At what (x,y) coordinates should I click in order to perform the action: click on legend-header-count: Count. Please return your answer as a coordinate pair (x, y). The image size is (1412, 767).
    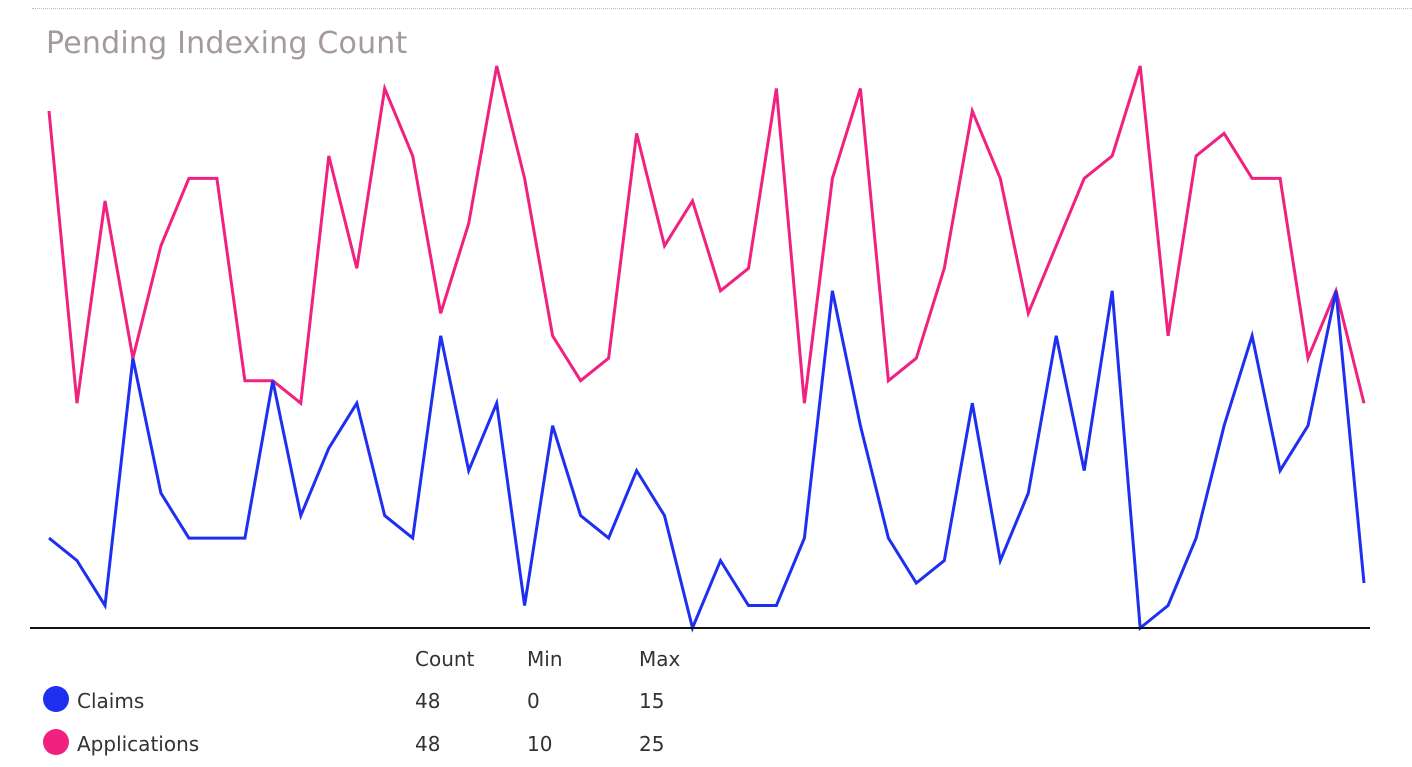
    Looking at the image, I should click on (445, 659).